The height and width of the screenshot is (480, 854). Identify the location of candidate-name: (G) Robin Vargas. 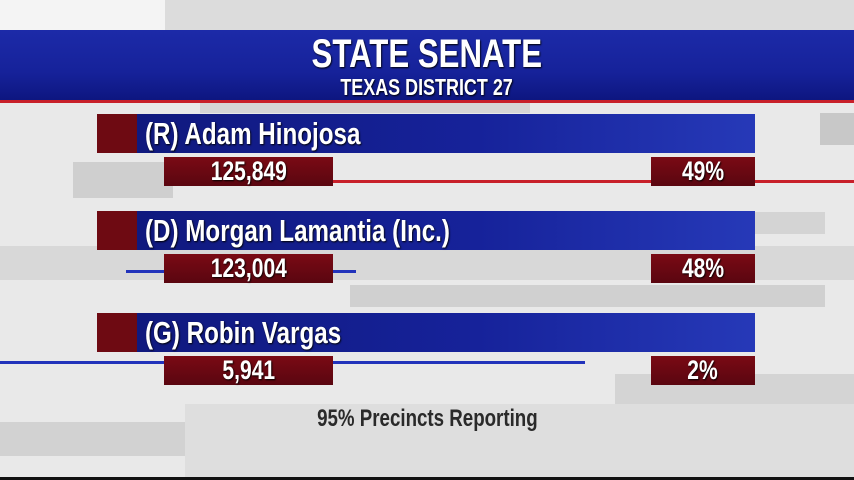
(243, 332).